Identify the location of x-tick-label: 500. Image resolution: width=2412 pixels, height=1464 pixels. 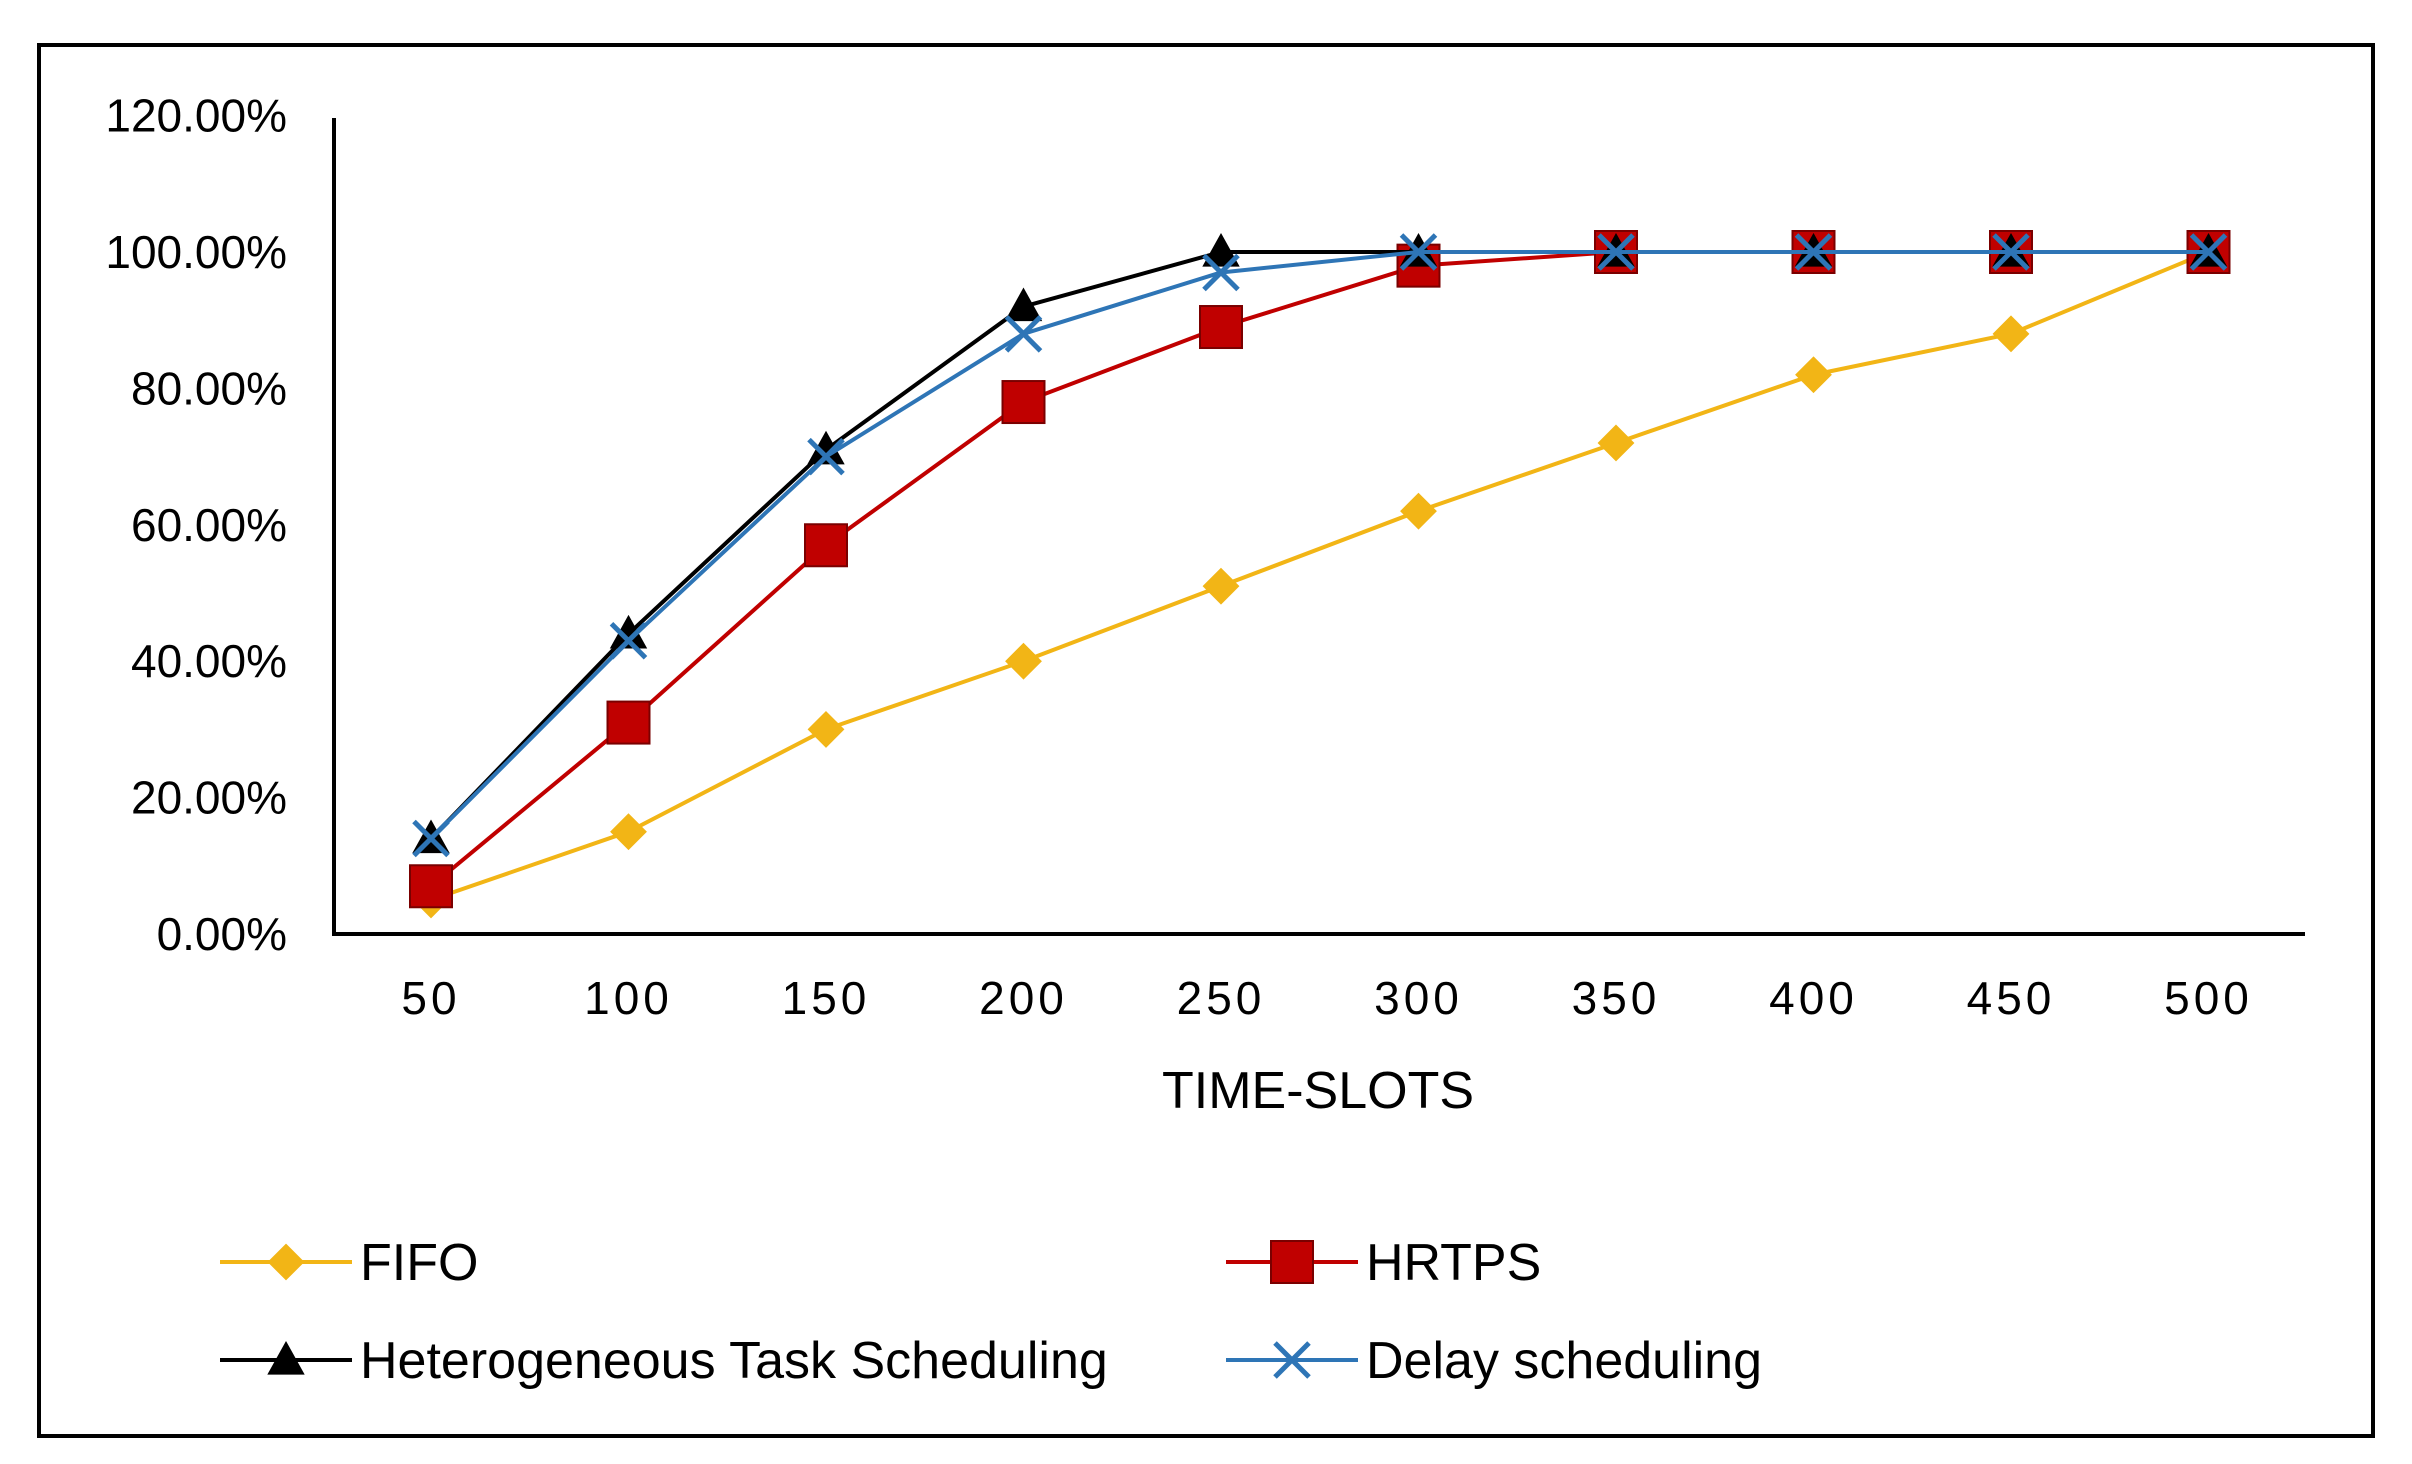
(2208, 998).